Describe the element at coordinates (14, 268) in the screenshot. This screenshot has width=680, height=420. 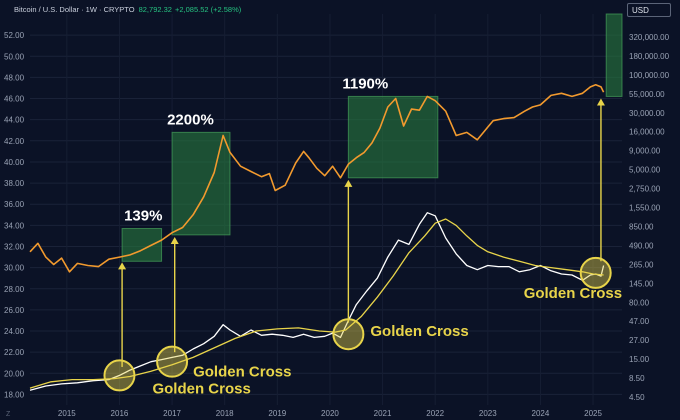
I see `left-axis-tick-label: 30.00` at that location.